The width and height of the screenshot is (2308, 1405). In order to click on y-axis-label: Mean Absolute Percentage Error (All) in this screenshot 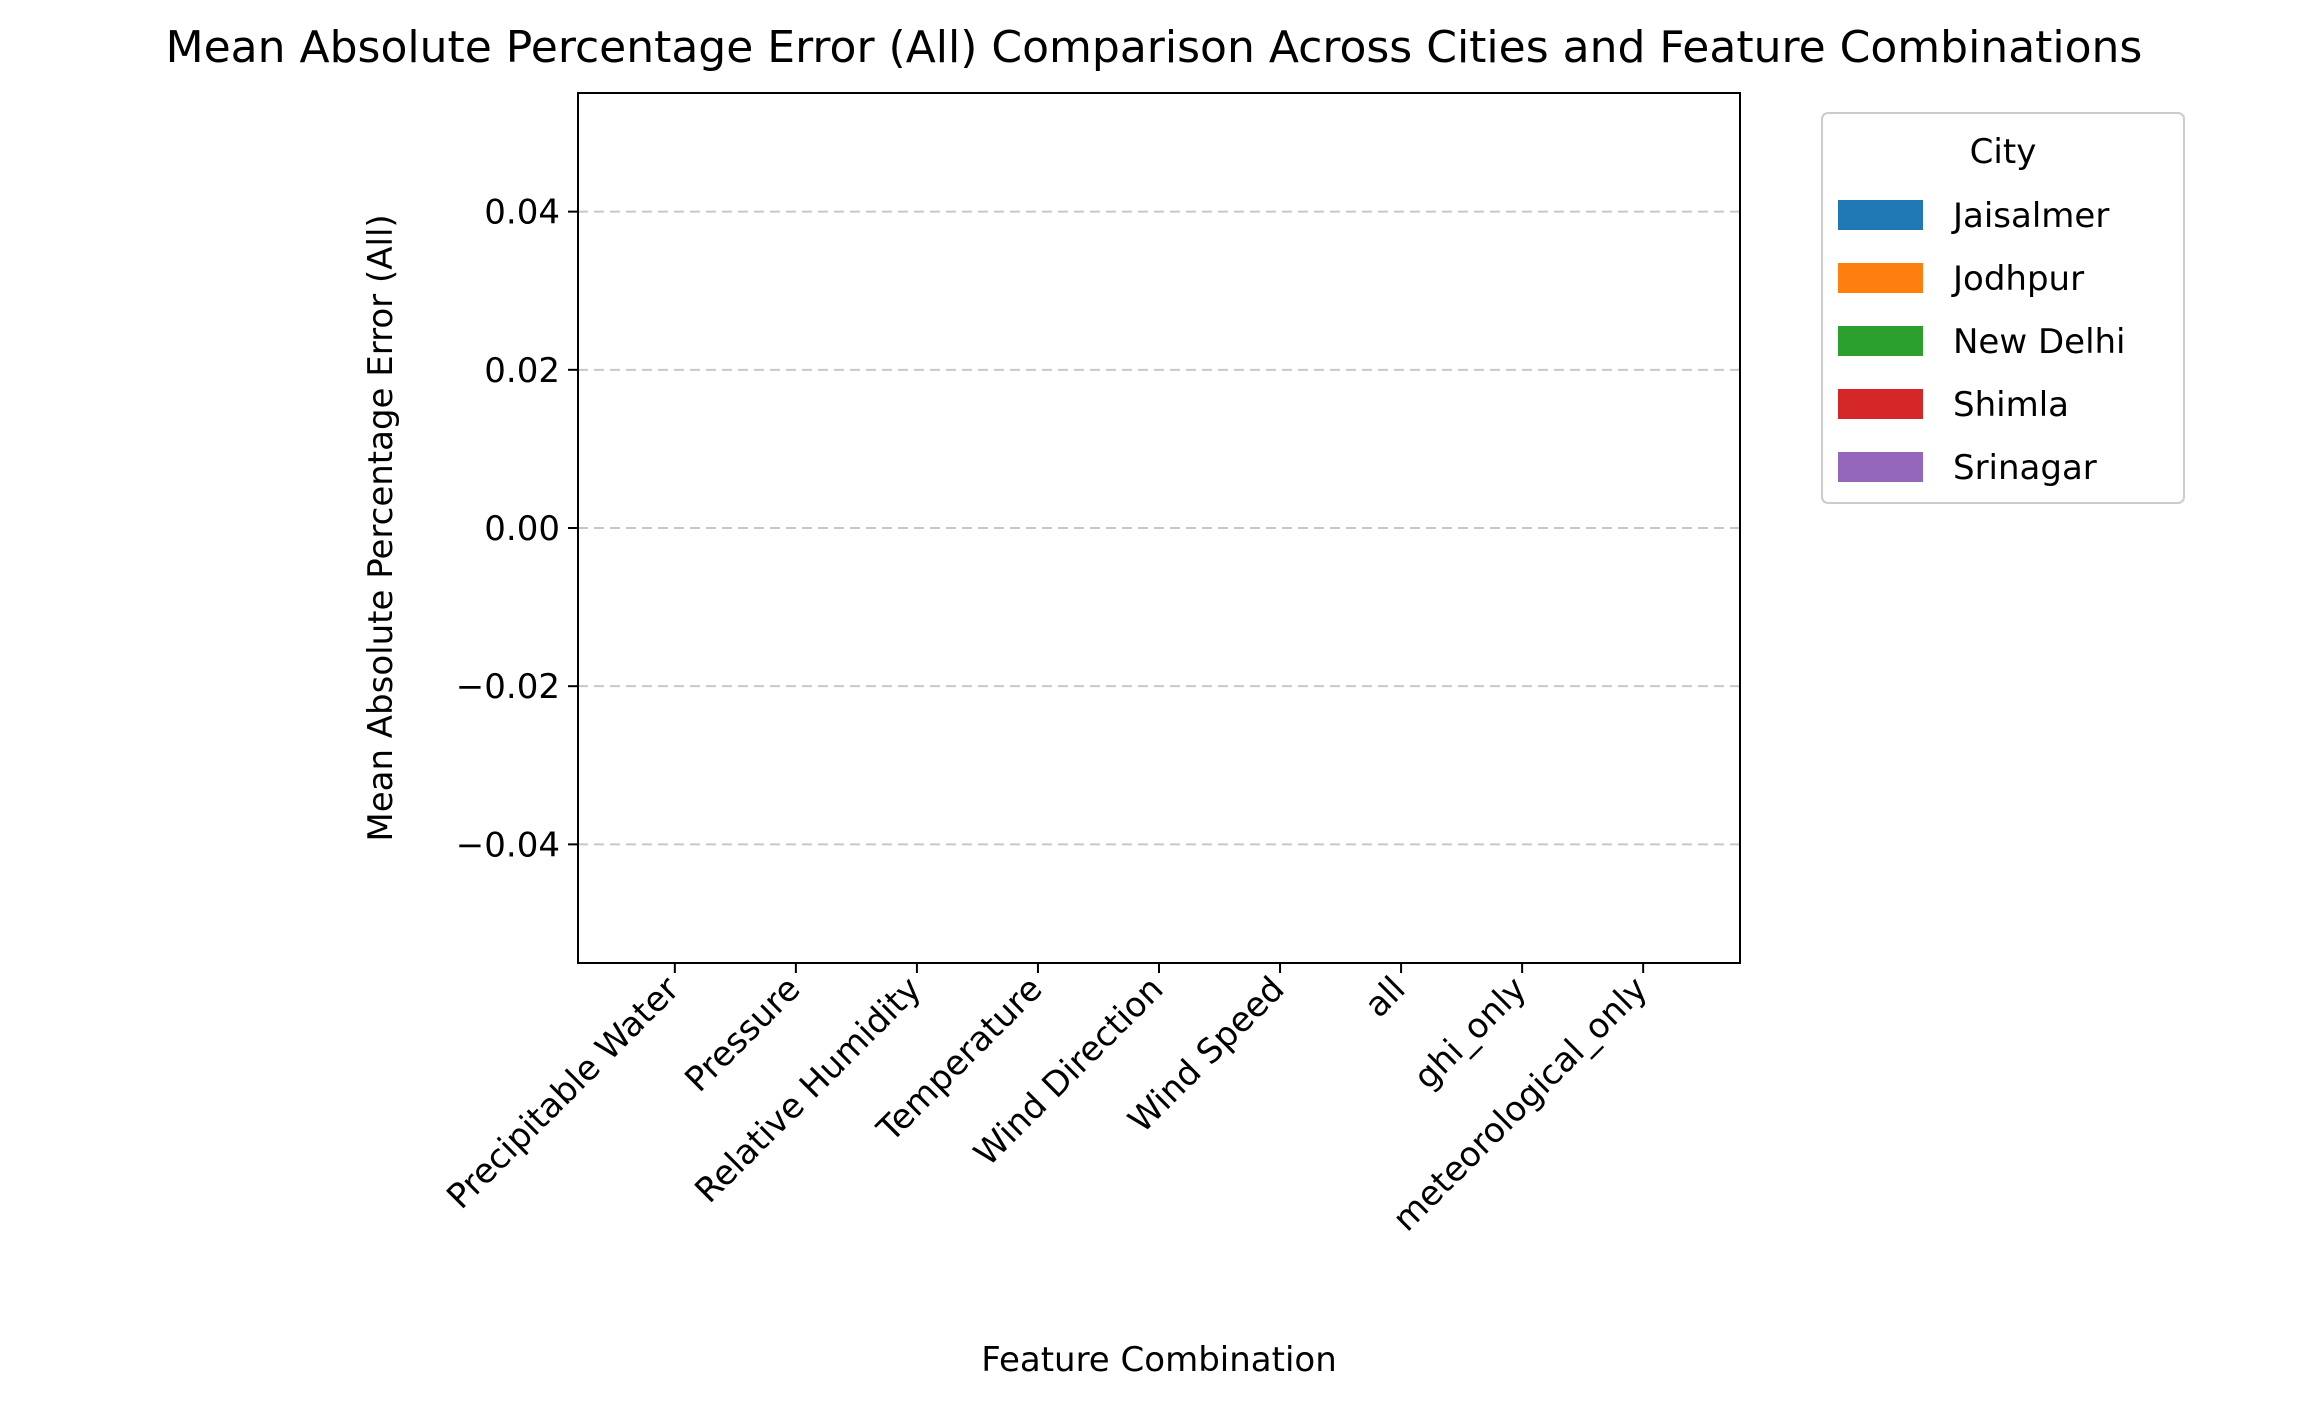, I will do `click(381, 527)`.